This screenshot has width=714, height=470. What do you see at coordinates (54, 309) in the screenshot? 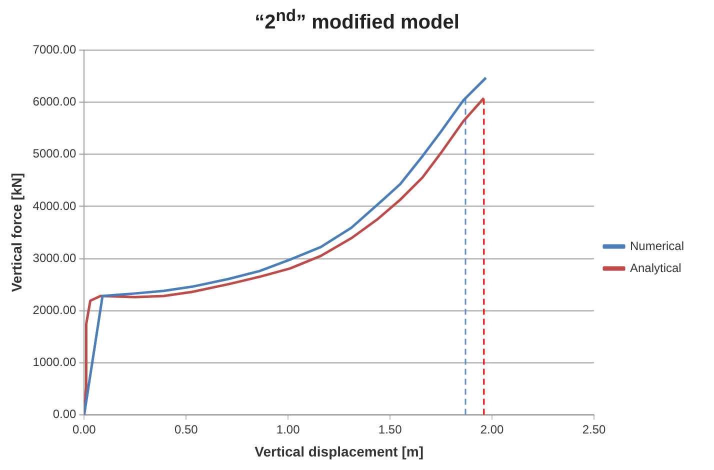
I see `y-tick-label: 2000.00` at bounding box center [54, 309].